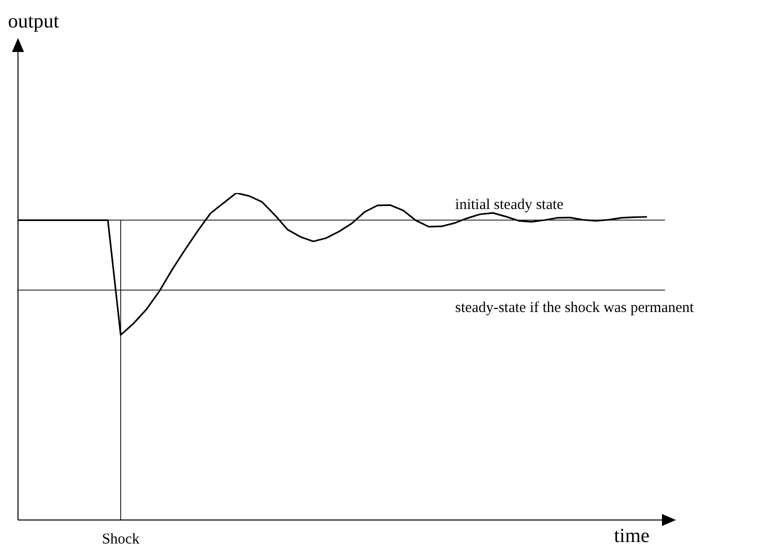 The width and height of the screenshot is (782, 547). What do you see at coordinates (121, 539) in the screenshot?
I see `text: Shock` at bounding box center [121, 539].